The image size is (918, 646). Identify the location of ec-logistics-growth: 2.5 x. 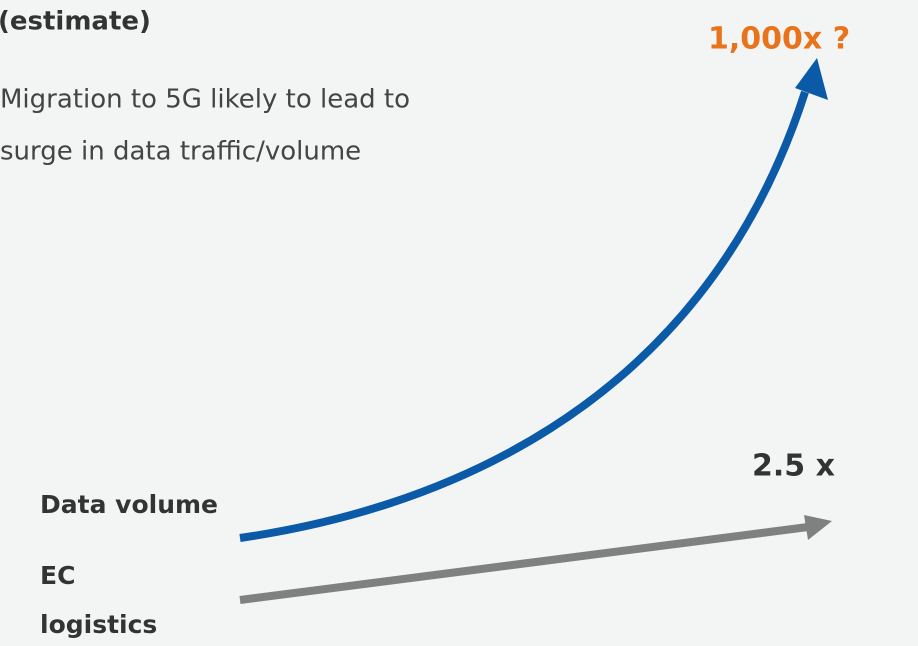
(793, 466).